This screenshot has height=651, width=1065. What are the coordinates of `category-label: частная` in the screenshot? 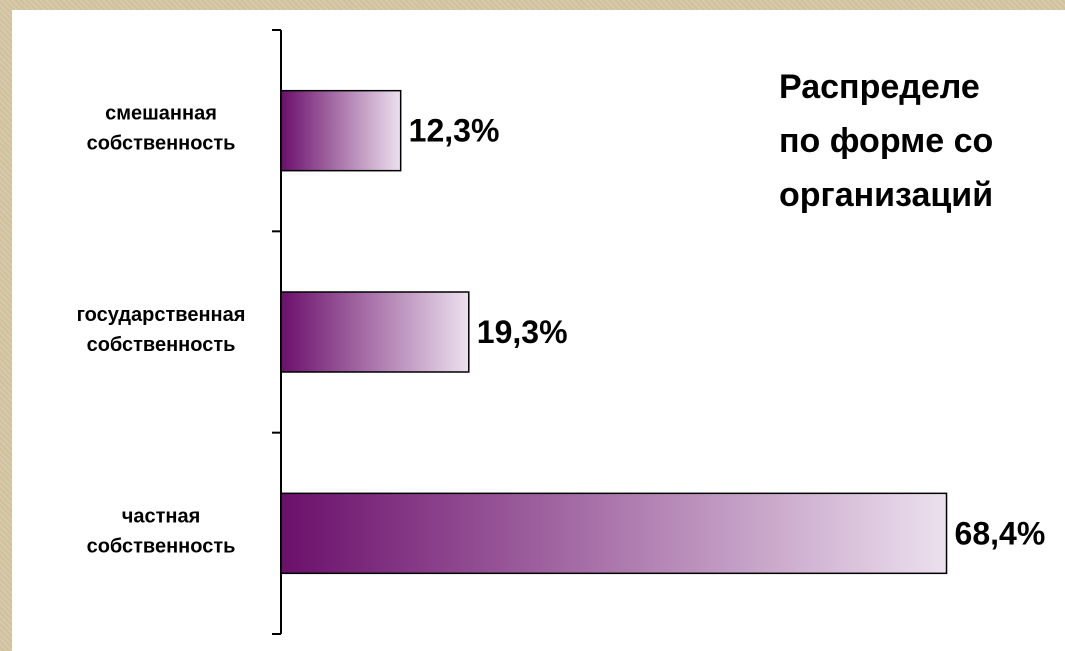 It's located at (161, 516).